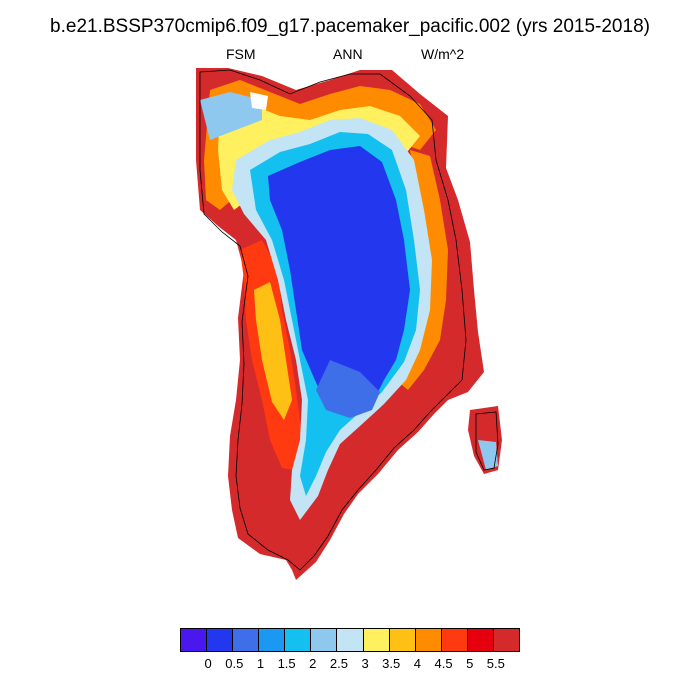 The width and height of the screenshot is (700, 700). I want to click on colorbar-tick-label: 5.5, so click(495, 663).